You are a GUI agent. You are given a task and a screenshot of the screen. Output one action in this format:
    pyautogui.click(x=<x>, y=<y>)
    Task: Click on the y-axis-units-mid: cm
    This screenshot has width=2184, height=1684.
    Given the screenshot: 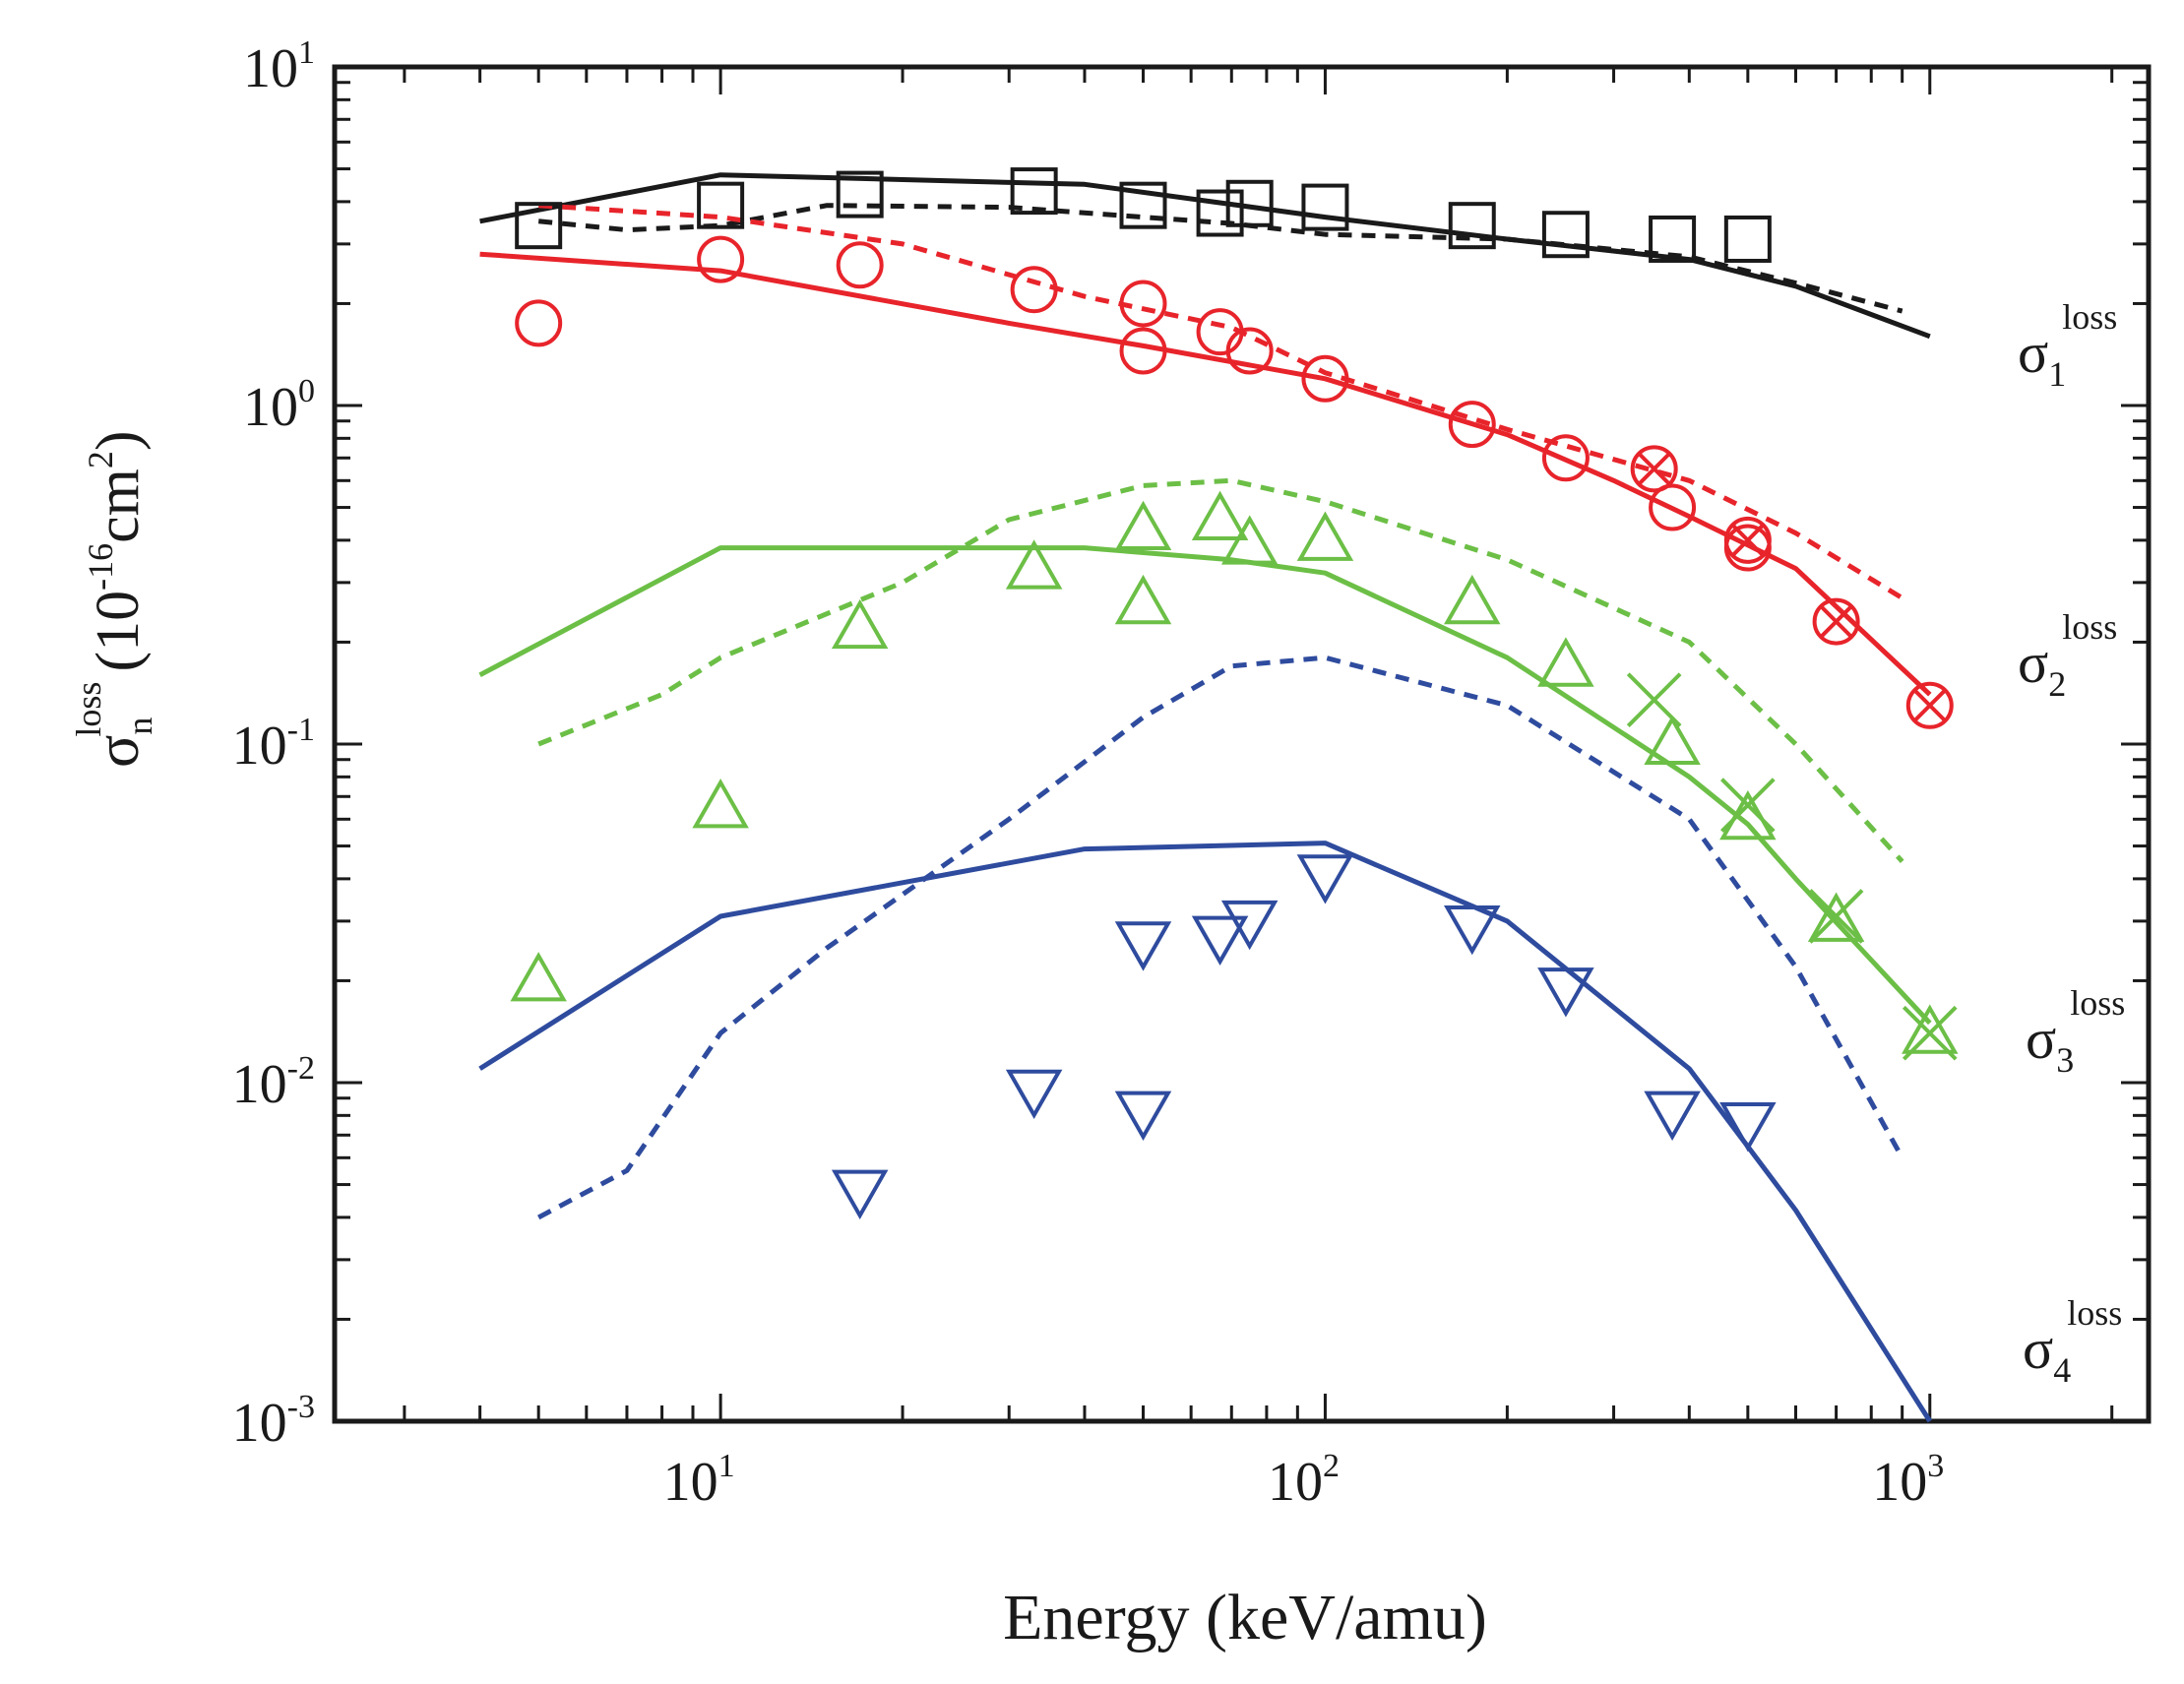 What is the action you would take?
    pyautogui.click(x=118, y=505)
    